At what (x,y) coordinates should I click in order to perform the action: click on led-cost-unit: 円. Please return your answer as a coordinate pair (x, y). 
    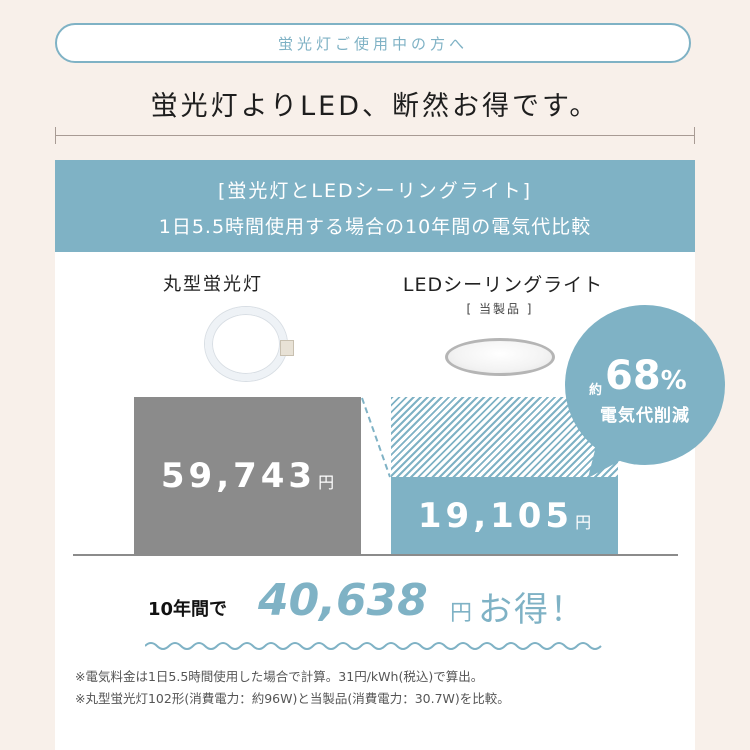
    Looking at the image, I should click on (583, 522).